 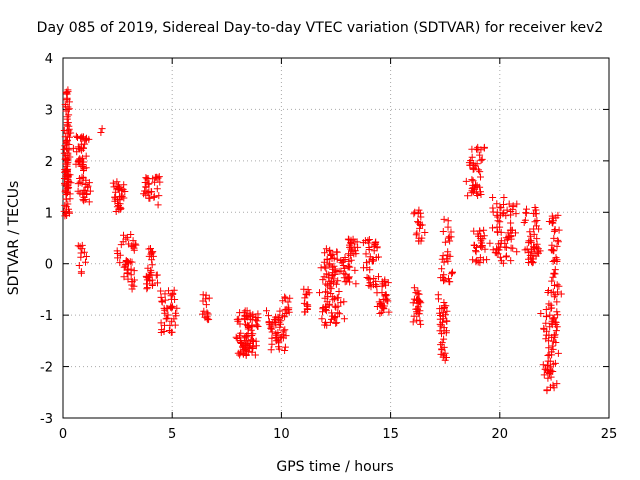 What do you see at coordinates (500, 434) in the screenshot?
I see `x-tick-label: 20` at bounding box center [500, 434].